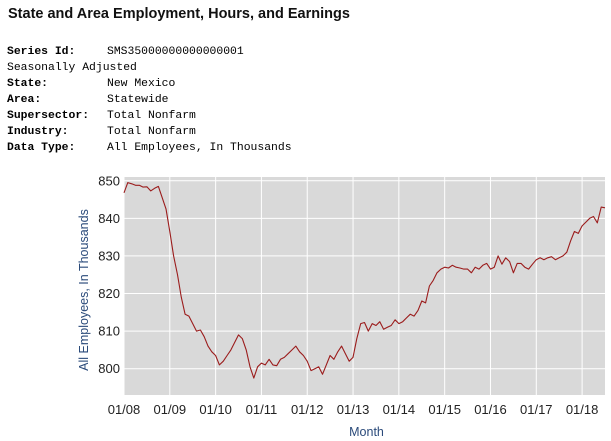  I want to click on x-tick-label: 01/09, so click(170, 409).